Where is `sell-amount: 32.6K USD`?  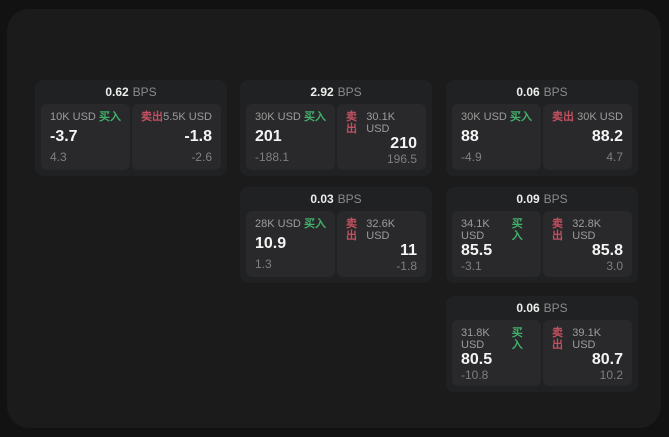
sell-amount: 32.6K USD is located at coordinates (381, 230).